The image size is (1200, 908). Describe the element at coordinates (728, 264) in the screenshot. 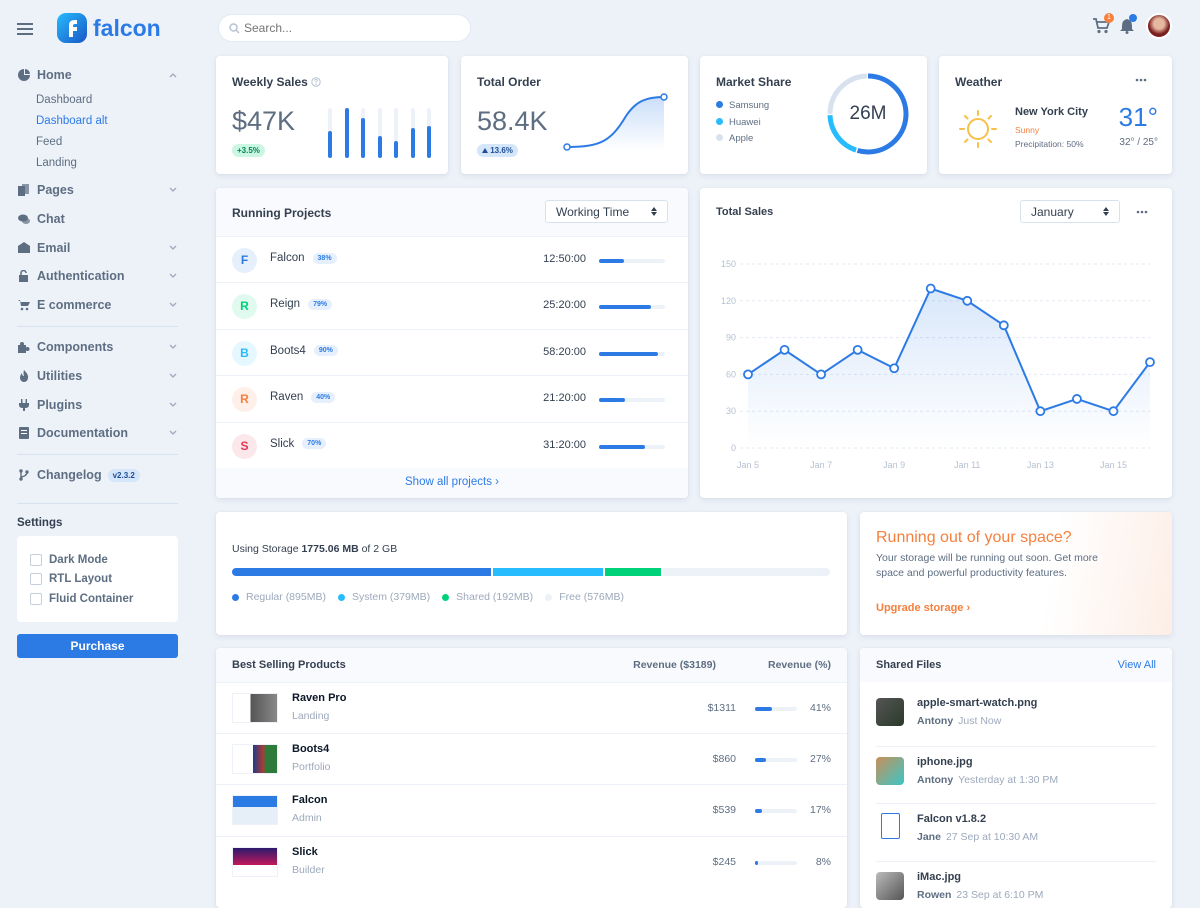

I see `y-tick-label: 150` at that location.